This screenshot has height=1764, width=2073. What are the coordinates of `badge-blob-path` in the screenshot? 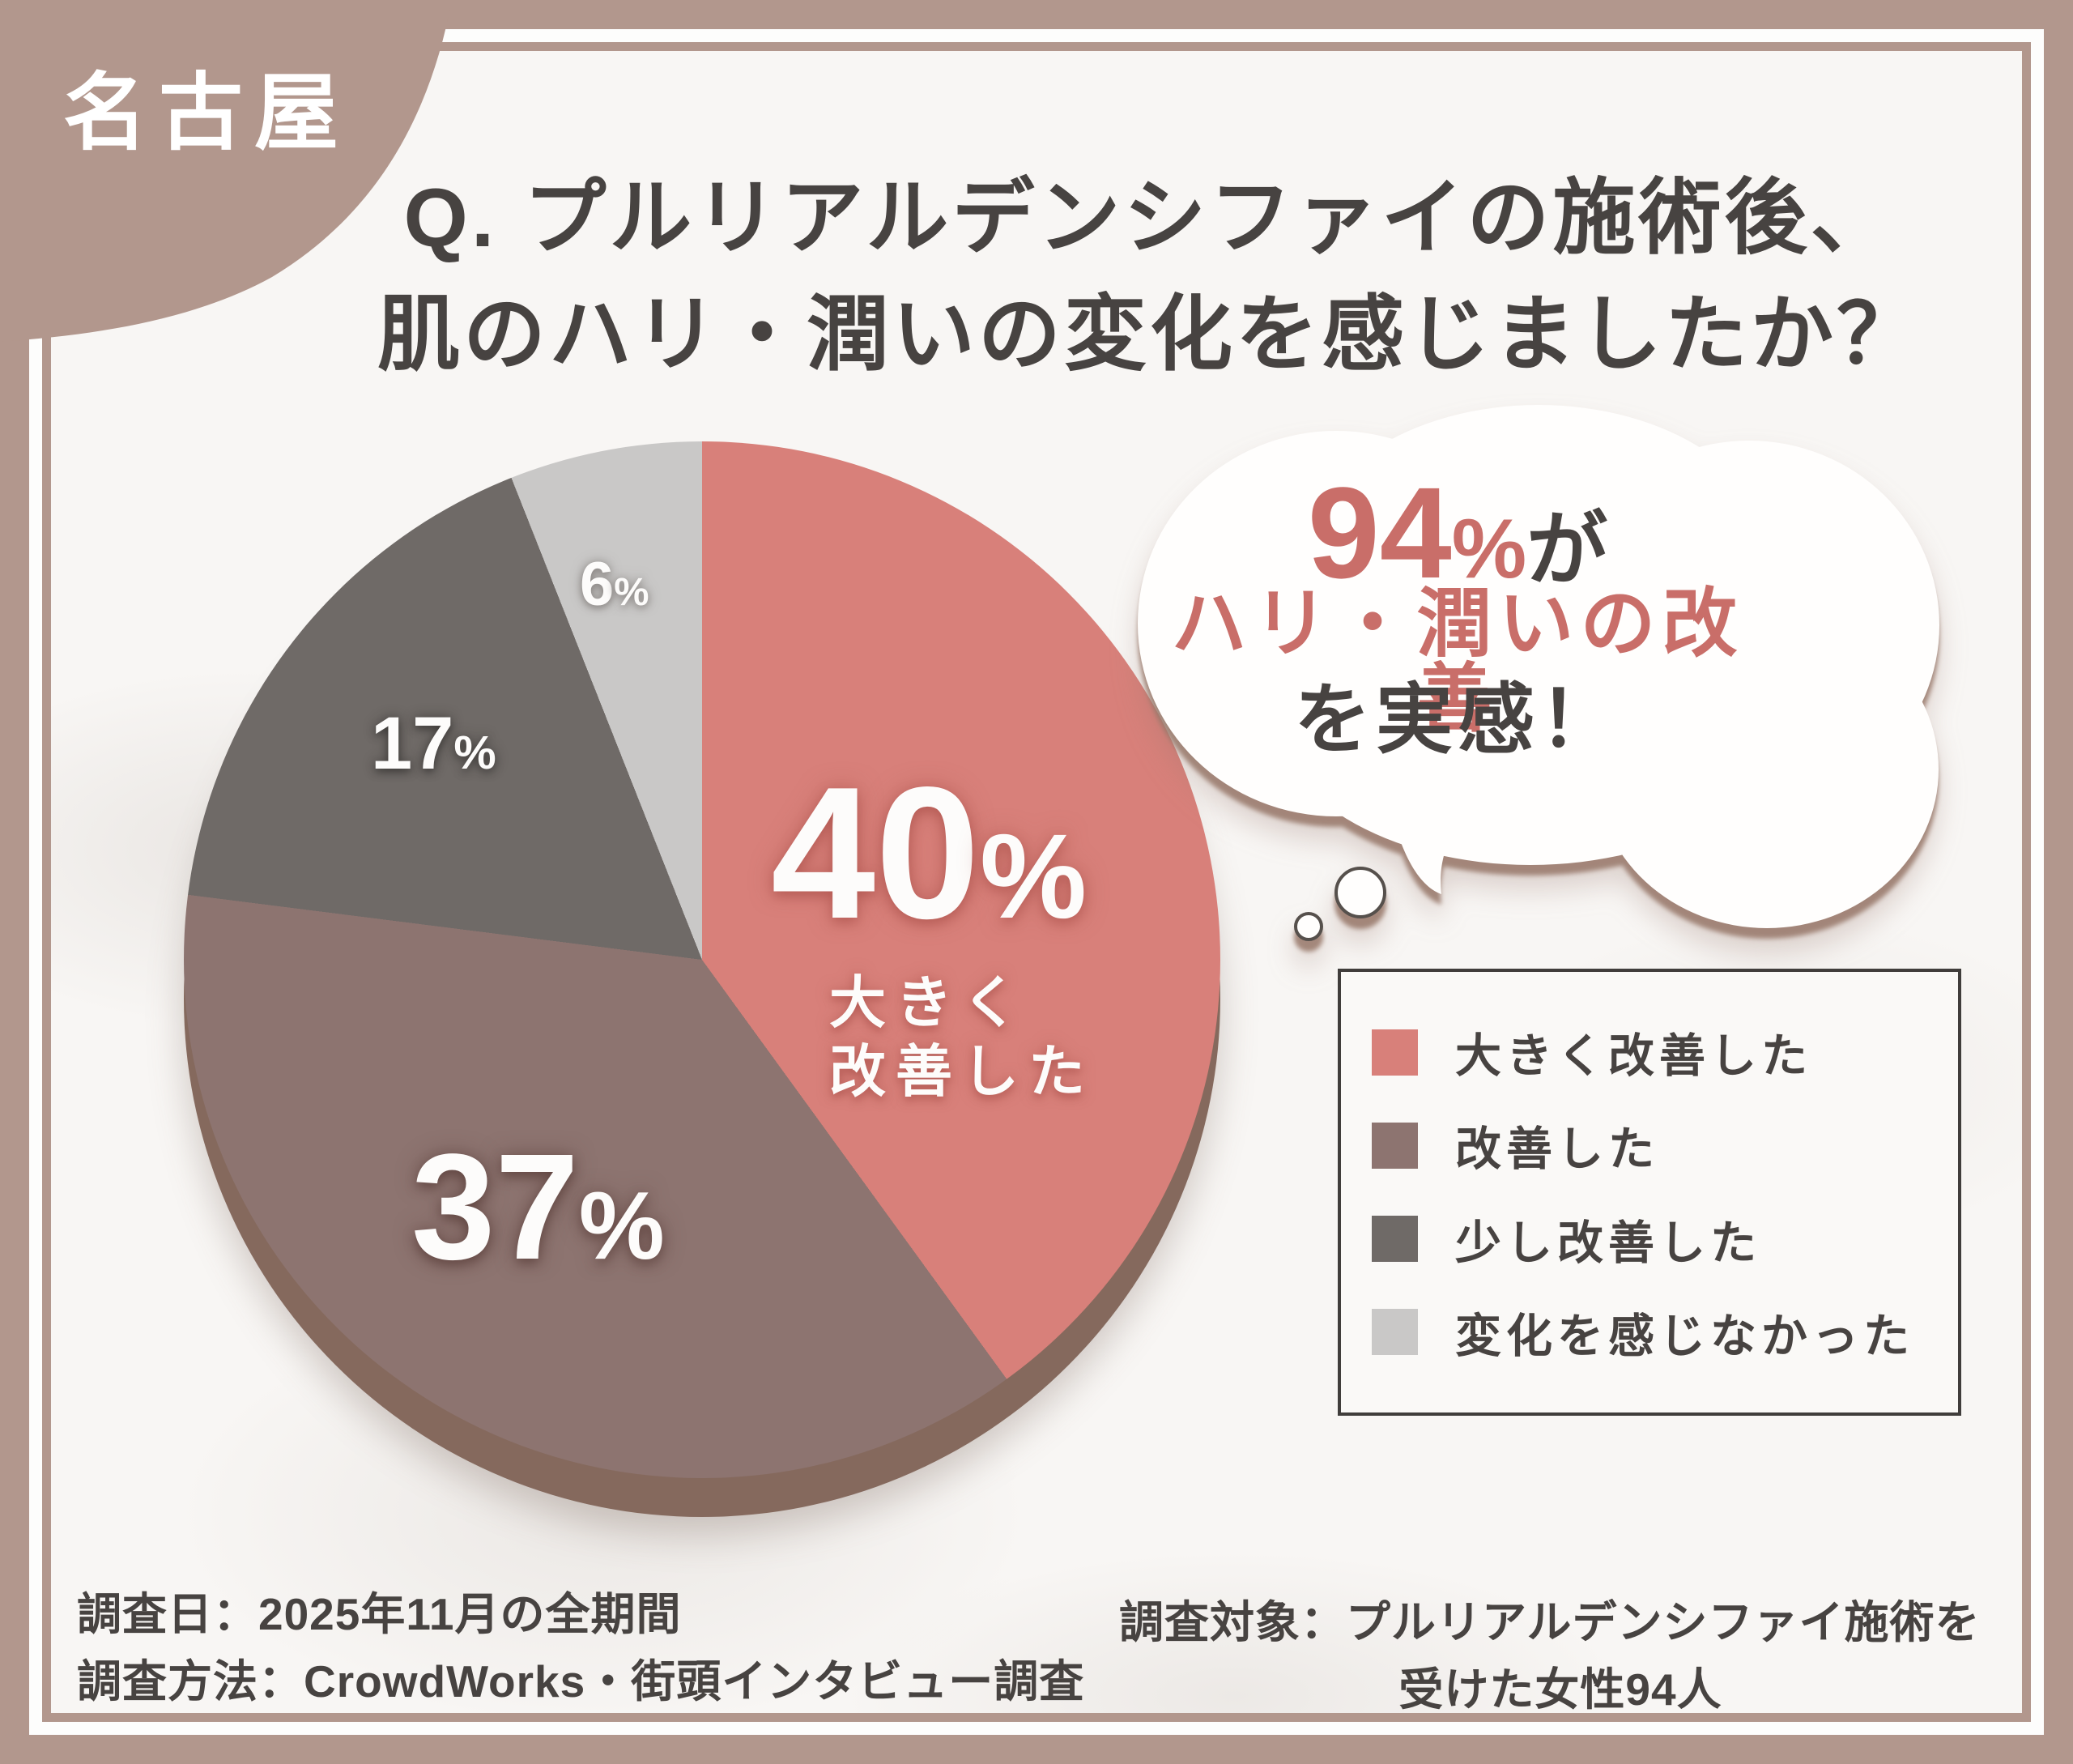 It's located at (226, 171).